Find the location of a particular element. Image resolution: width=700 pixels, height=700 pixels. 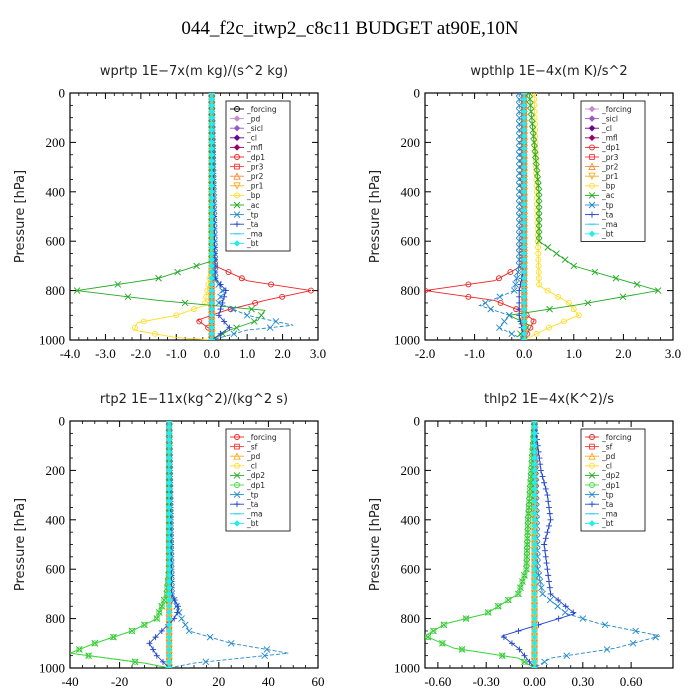

legend-label: _ma is located at coordinates (254, 514).